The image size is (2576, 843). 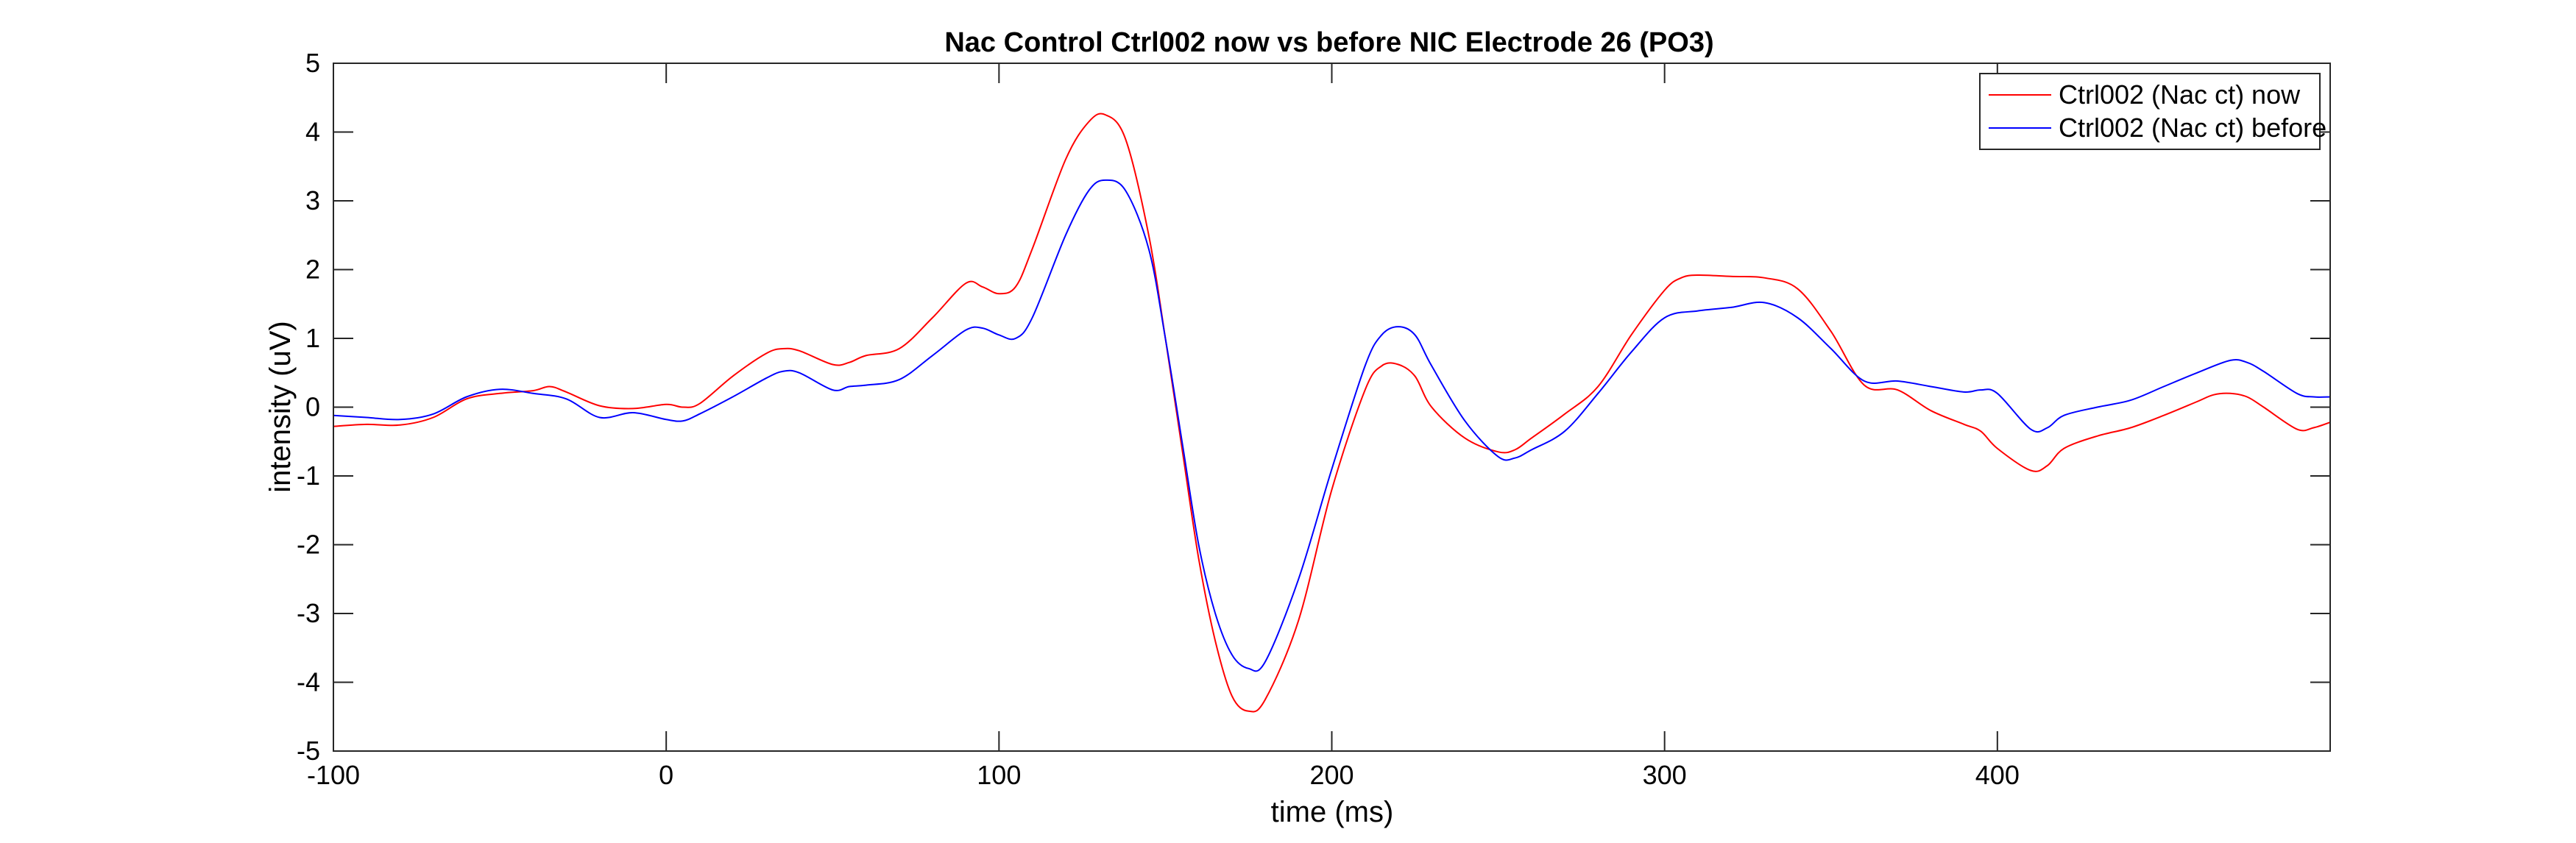 I want to click on legend-box, so click(x=2150, y=111).